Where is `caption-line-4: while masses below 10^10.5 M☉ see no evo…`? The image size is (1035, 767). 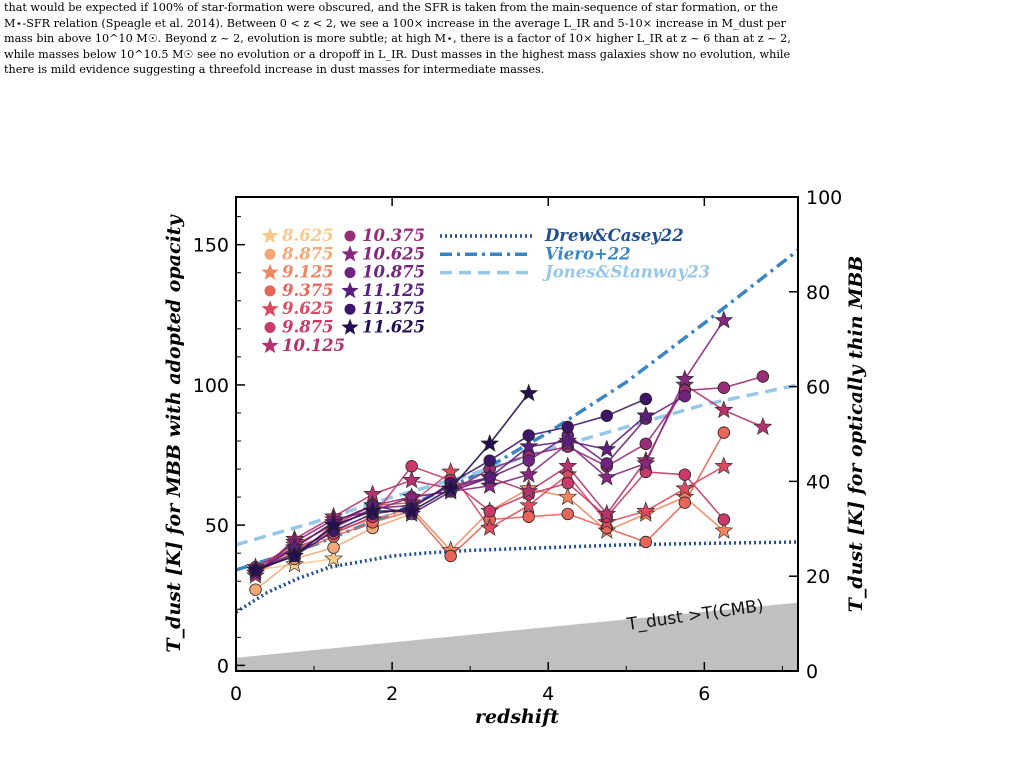 caption-line-4: while masses below 10^10.5 M☉ see no evo… is located at coordinates (397, 54).